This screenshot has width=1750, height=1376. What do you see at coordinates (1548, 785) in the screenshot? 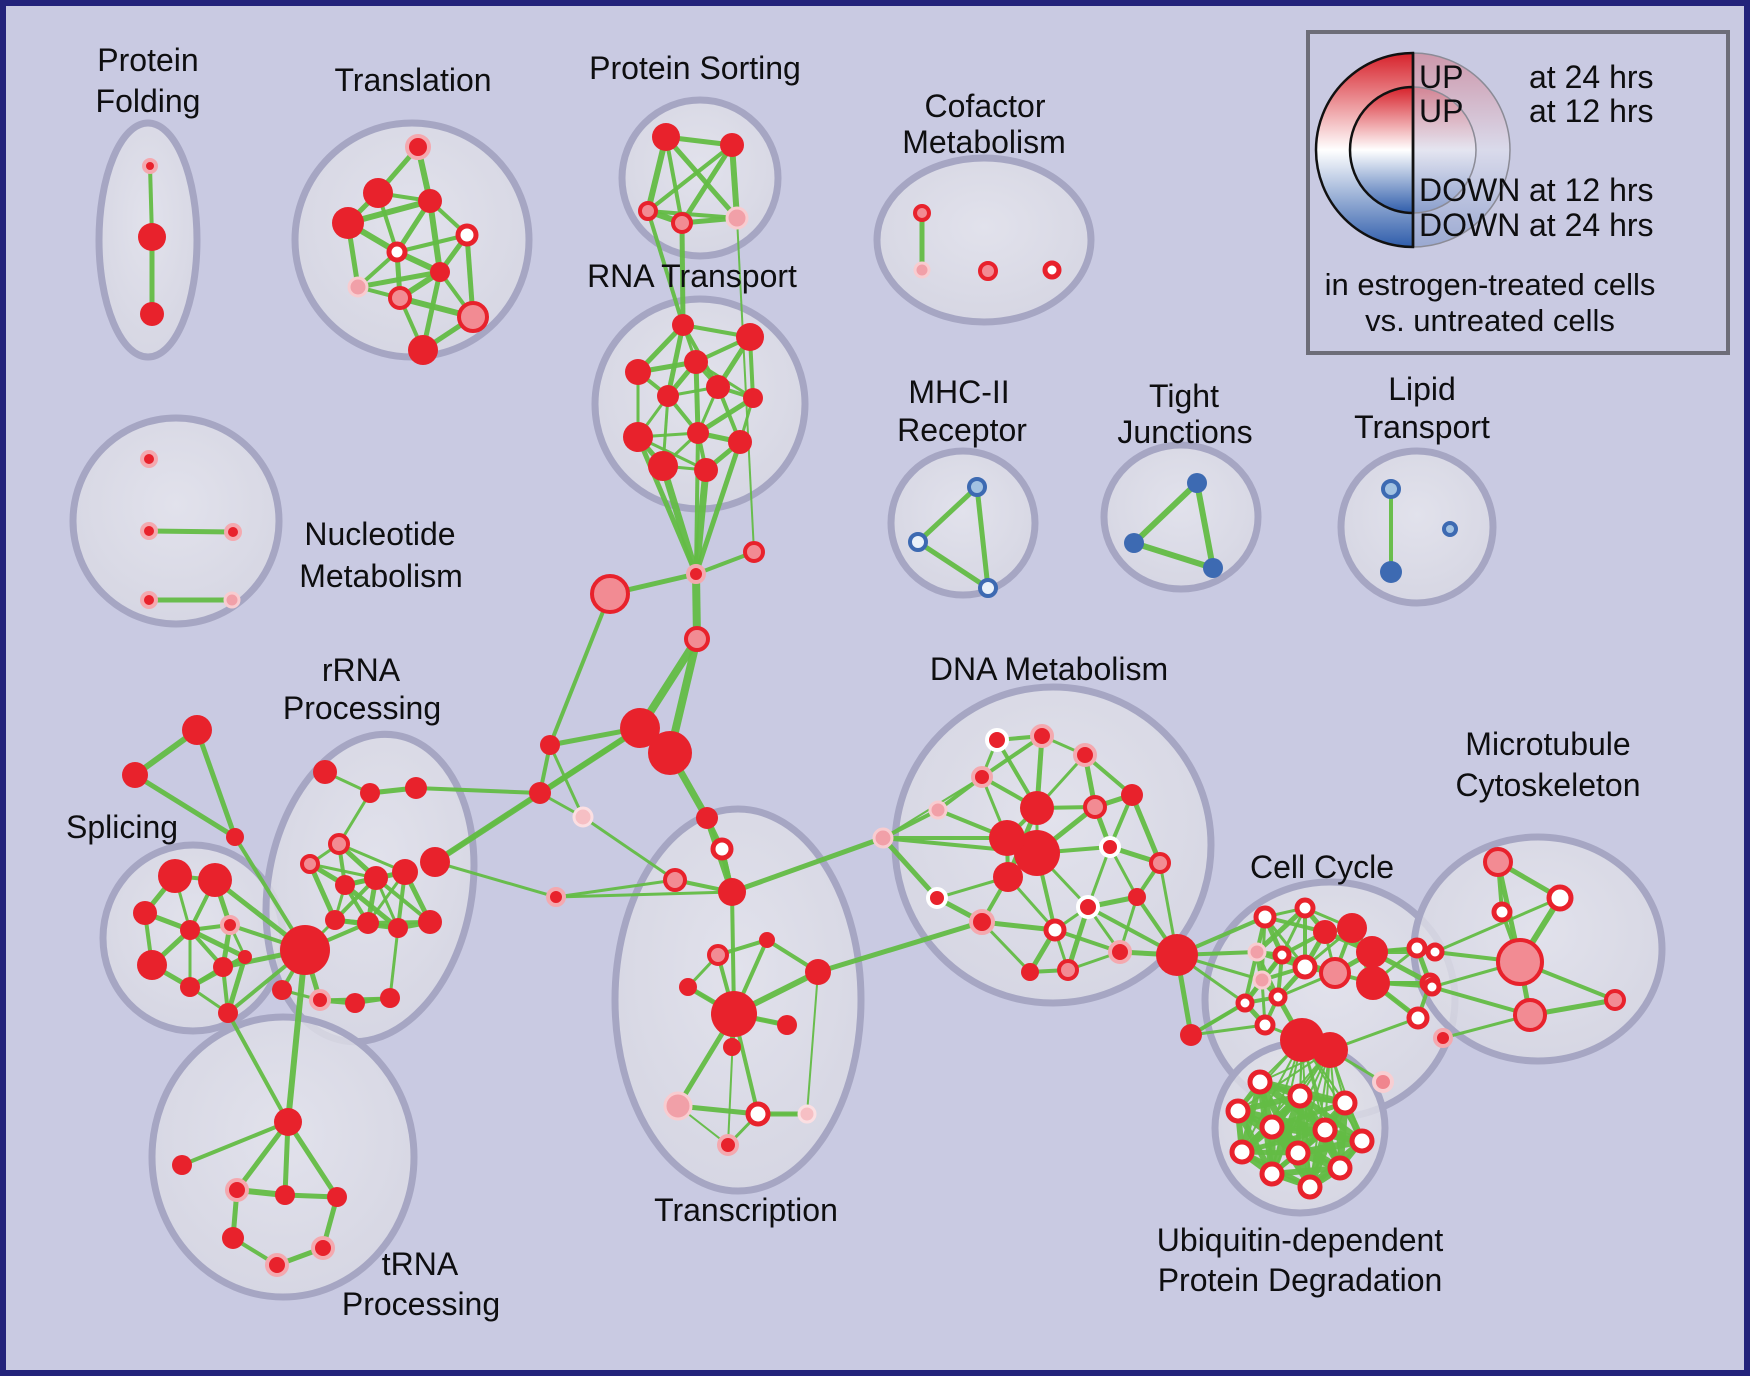
I see `cluster-label: Cytoskeleton` at bounding box center [1548, 785].